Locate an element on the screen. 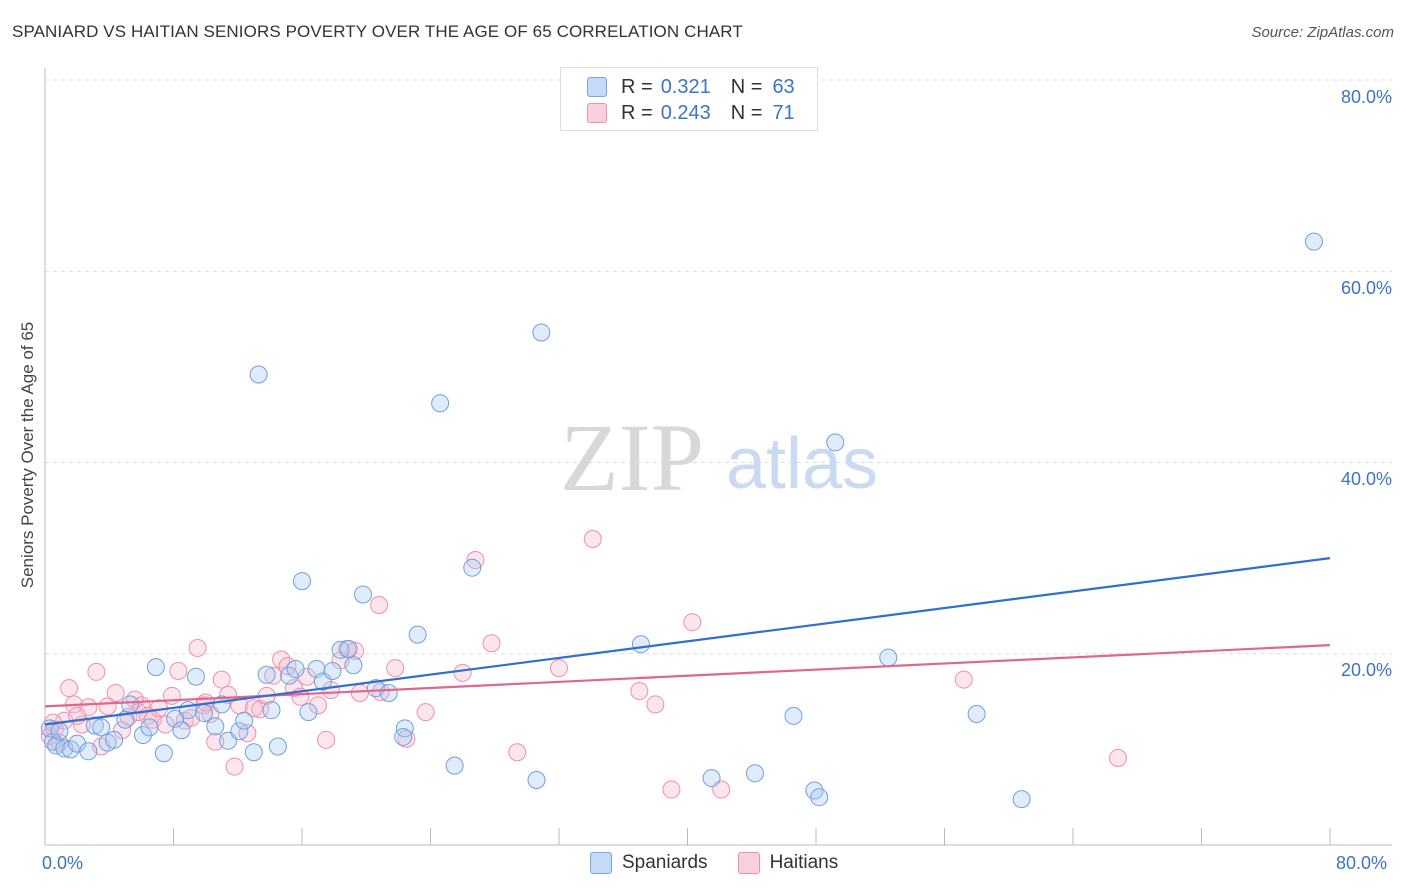 This screenshot has height=892, width=1406. legend-row-spaniards: R = 0.321 N = 63 is located at coordinates (691, 87).